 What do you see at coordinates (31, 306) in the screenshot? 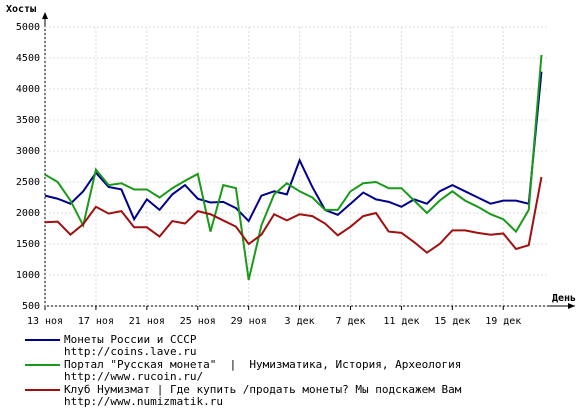
I see `y-tick-label: 500` at bounding box center [31, 306].